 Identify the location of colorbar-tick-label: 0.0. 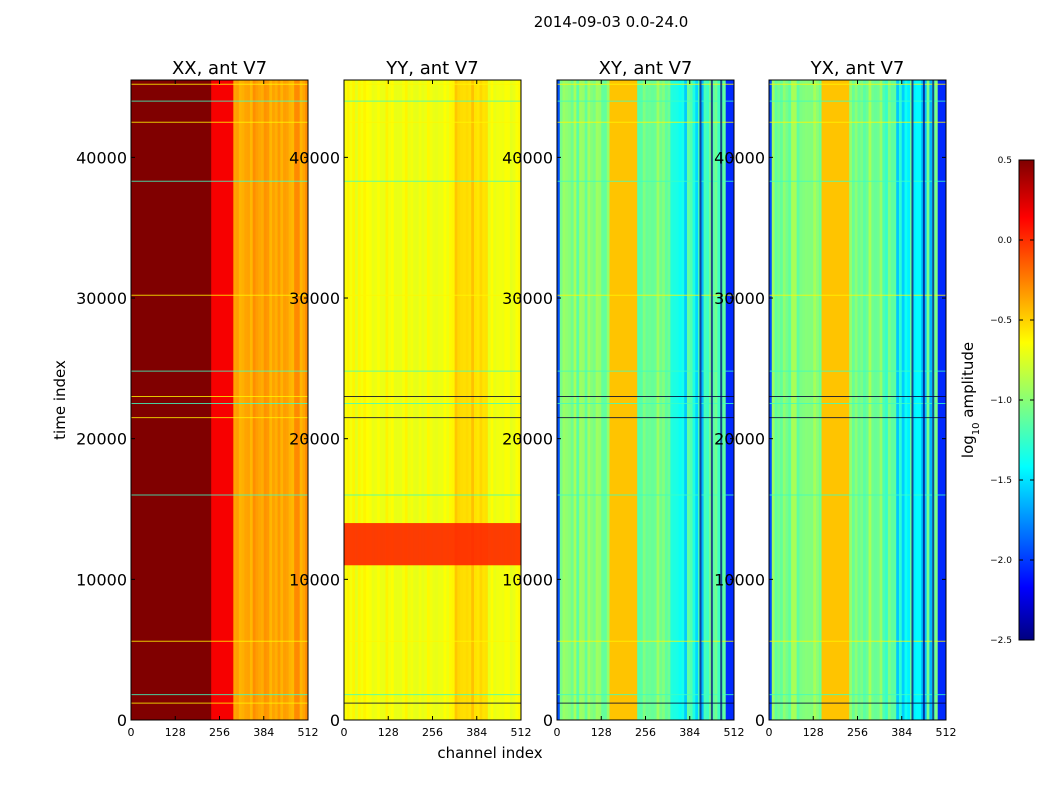
(1005, 241).